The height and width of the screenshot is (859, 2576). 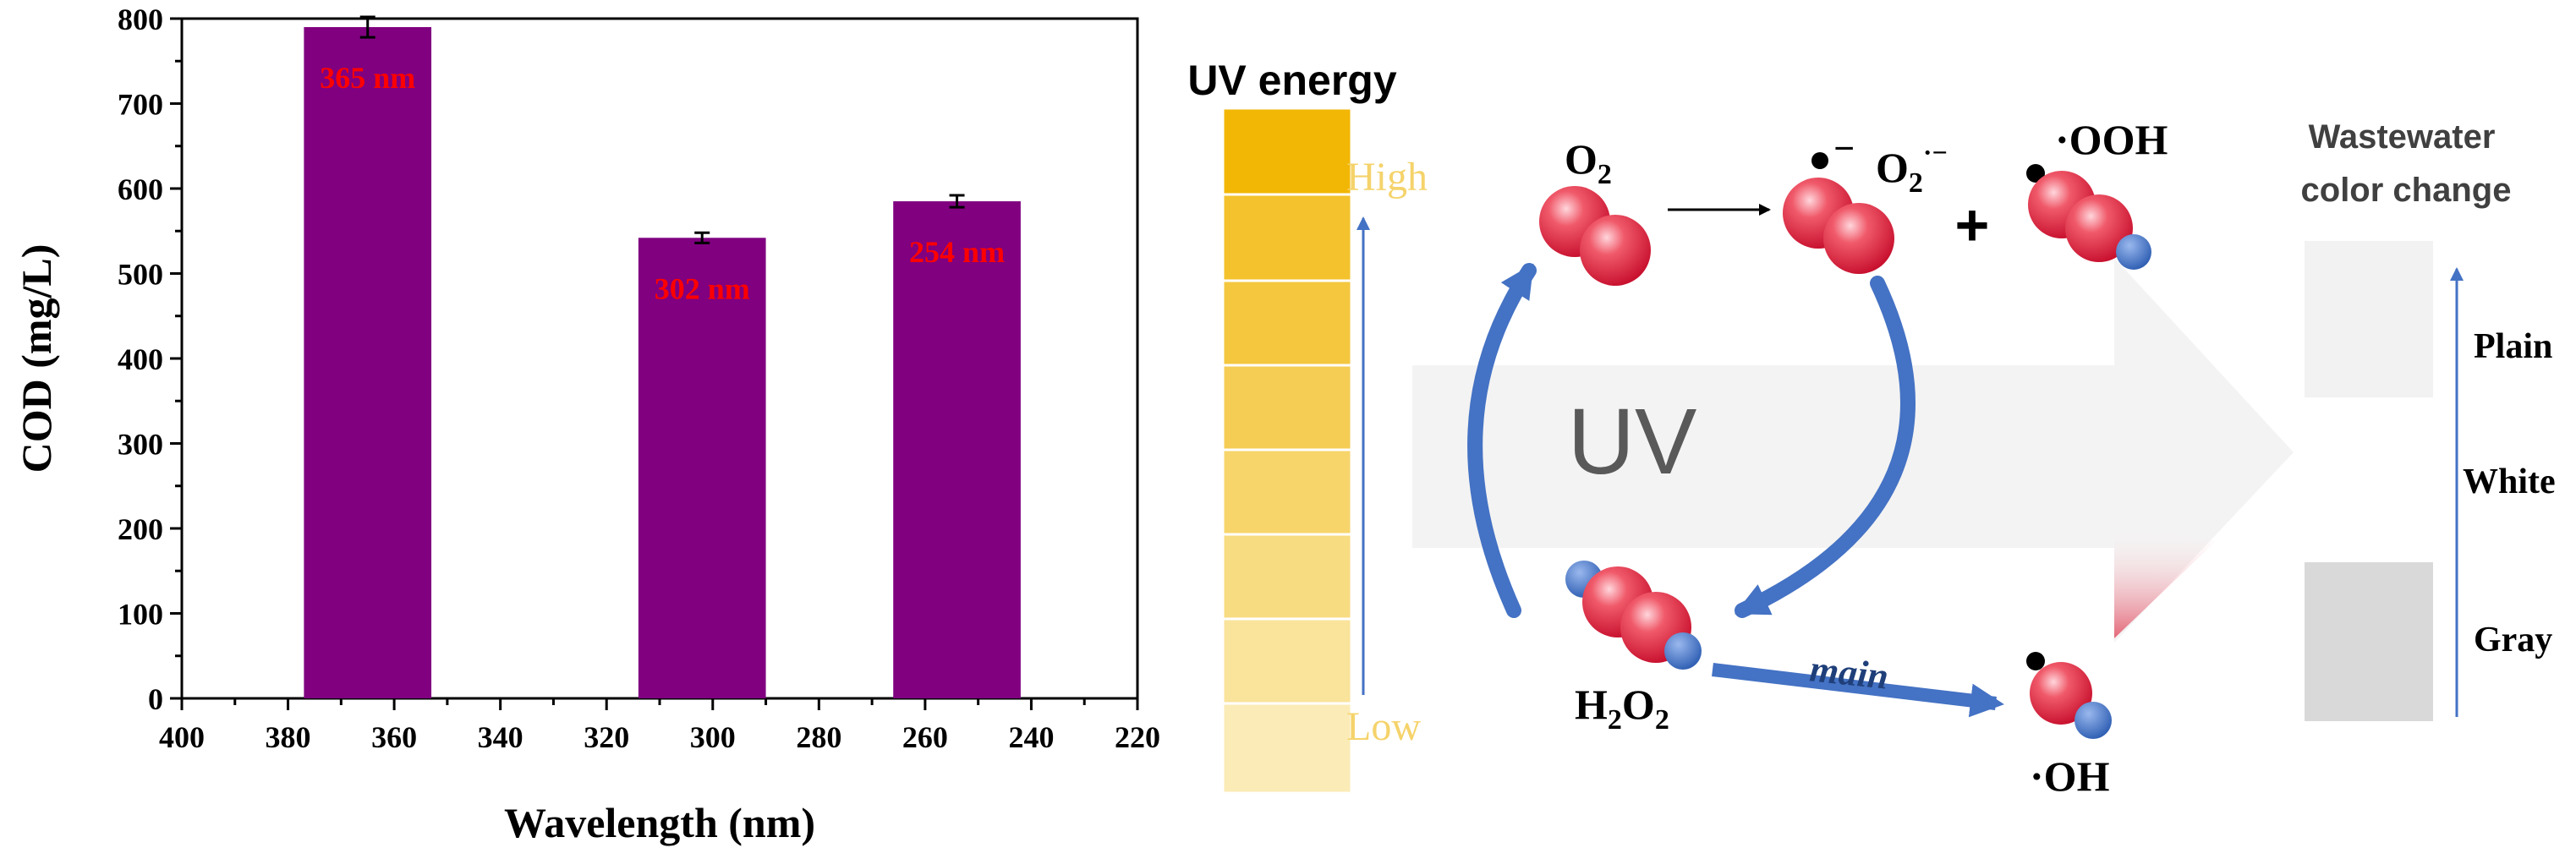 I want to click on oh-label: ·OH, so click(x=2070, y=776).